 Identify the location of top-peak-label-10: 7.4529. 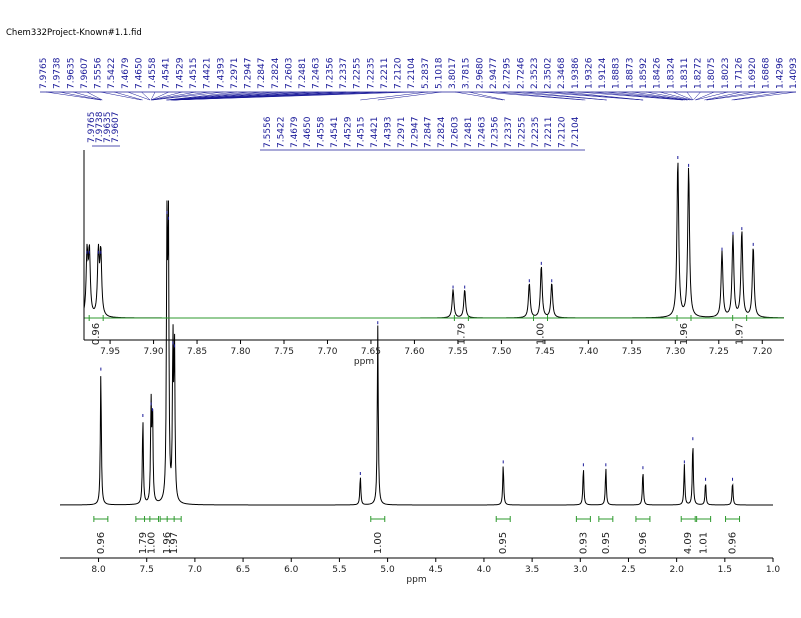
(180, 73).